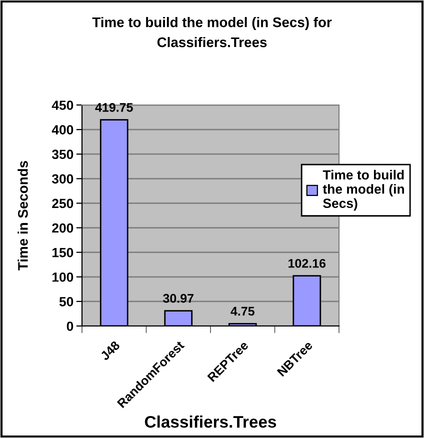 The image size is (424, 438). Describe the element at coordinates (23, 215) in the screenshot. I see `y-axis-title: Time in Seconds` at that location.